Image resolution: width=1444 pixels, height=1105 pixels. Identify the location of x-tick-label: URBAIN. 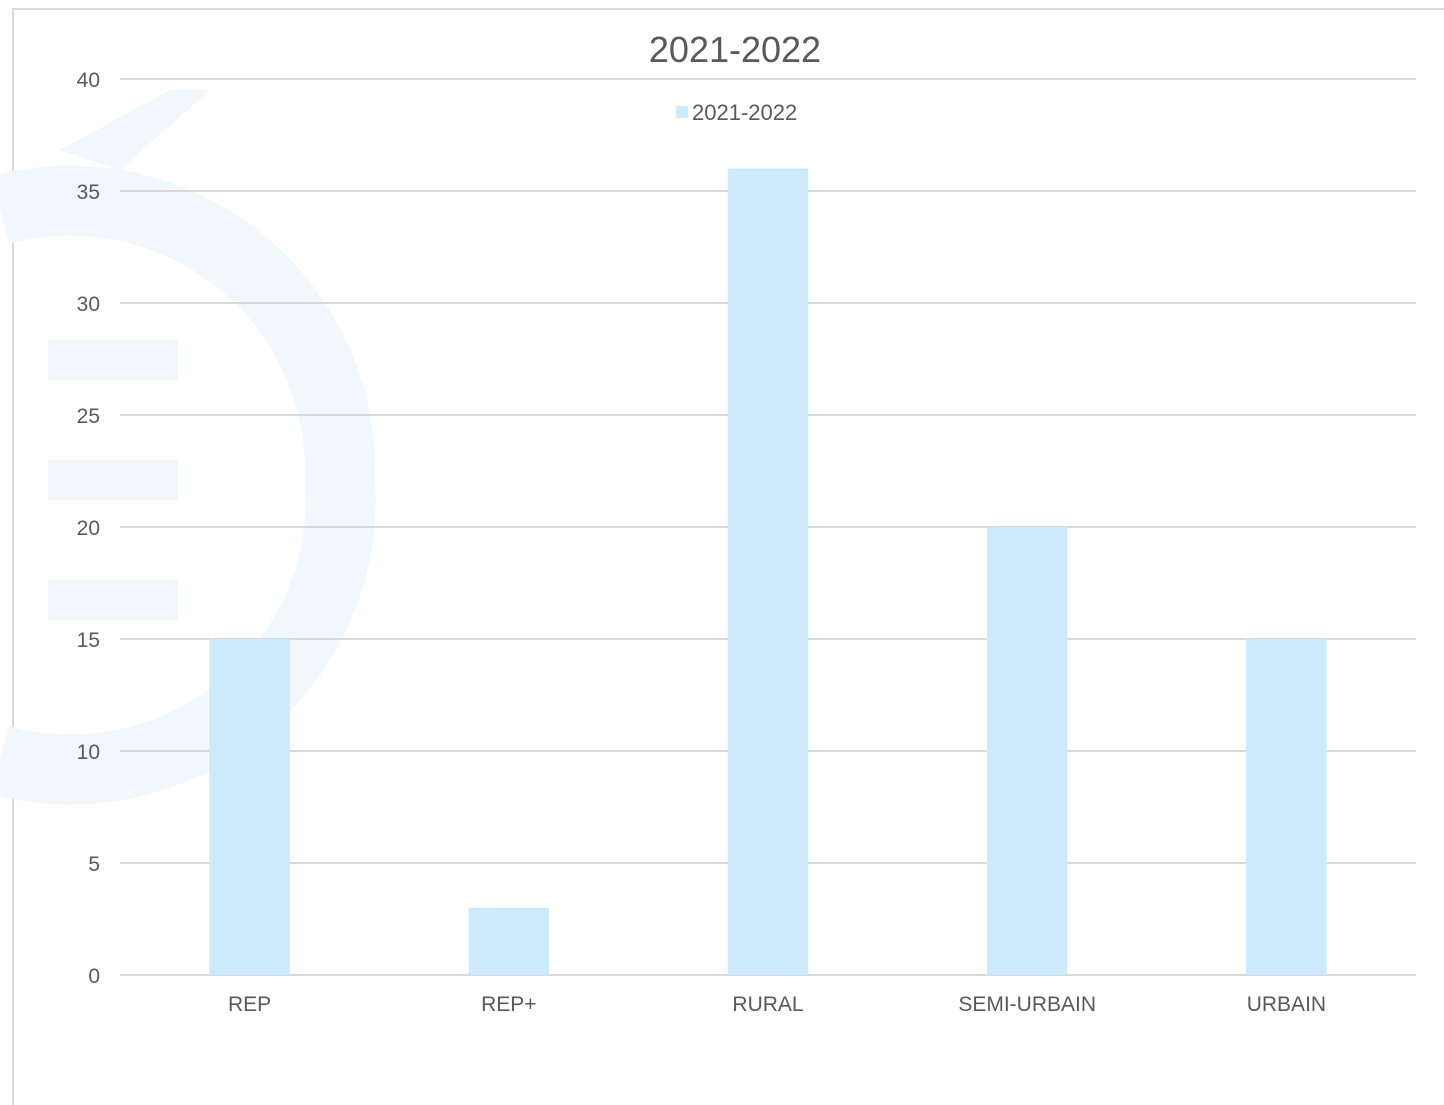
(1286, 1004).